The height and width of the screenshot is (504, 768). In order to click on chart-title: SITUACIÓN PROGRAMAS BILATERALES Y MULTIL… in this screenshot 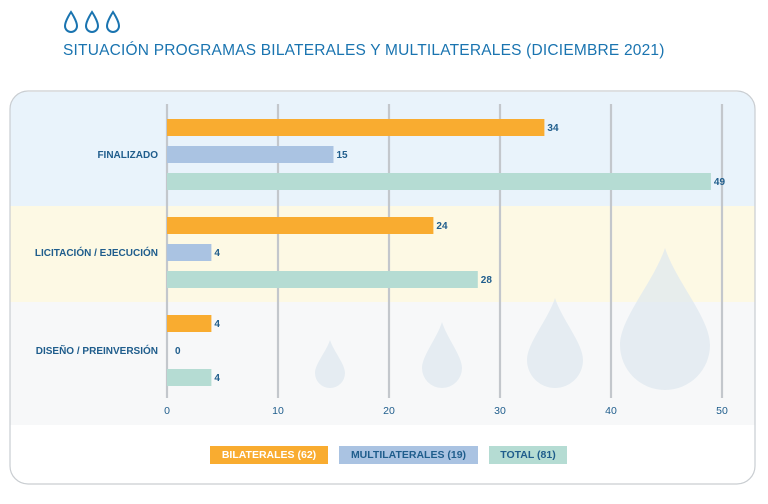, I will do `click(364, 50)`.